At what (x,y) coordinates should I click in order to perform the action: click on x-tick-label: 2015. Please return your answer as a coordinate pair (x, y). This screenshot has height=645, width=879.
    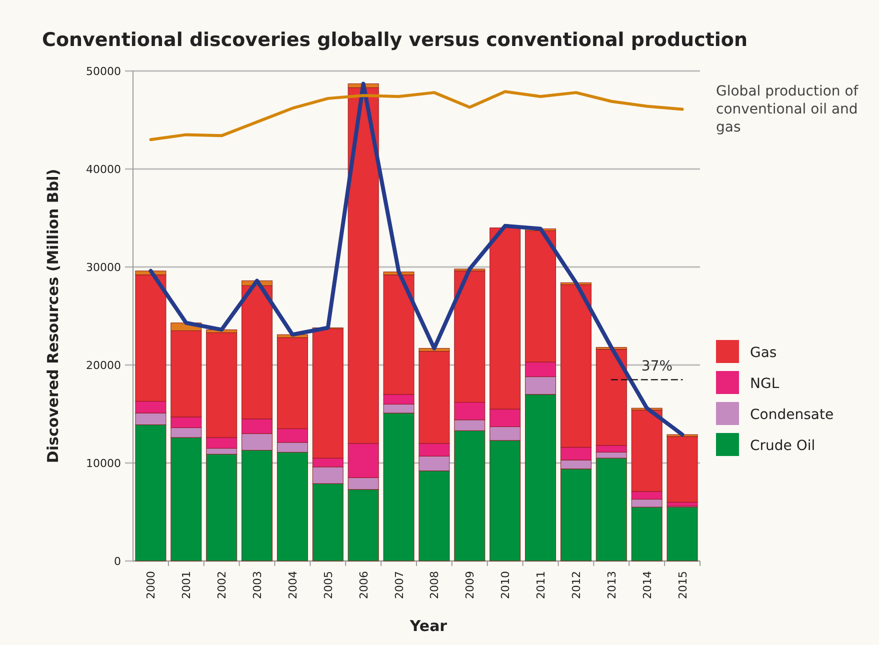
    Looking at the image, I should click on (683, 585).